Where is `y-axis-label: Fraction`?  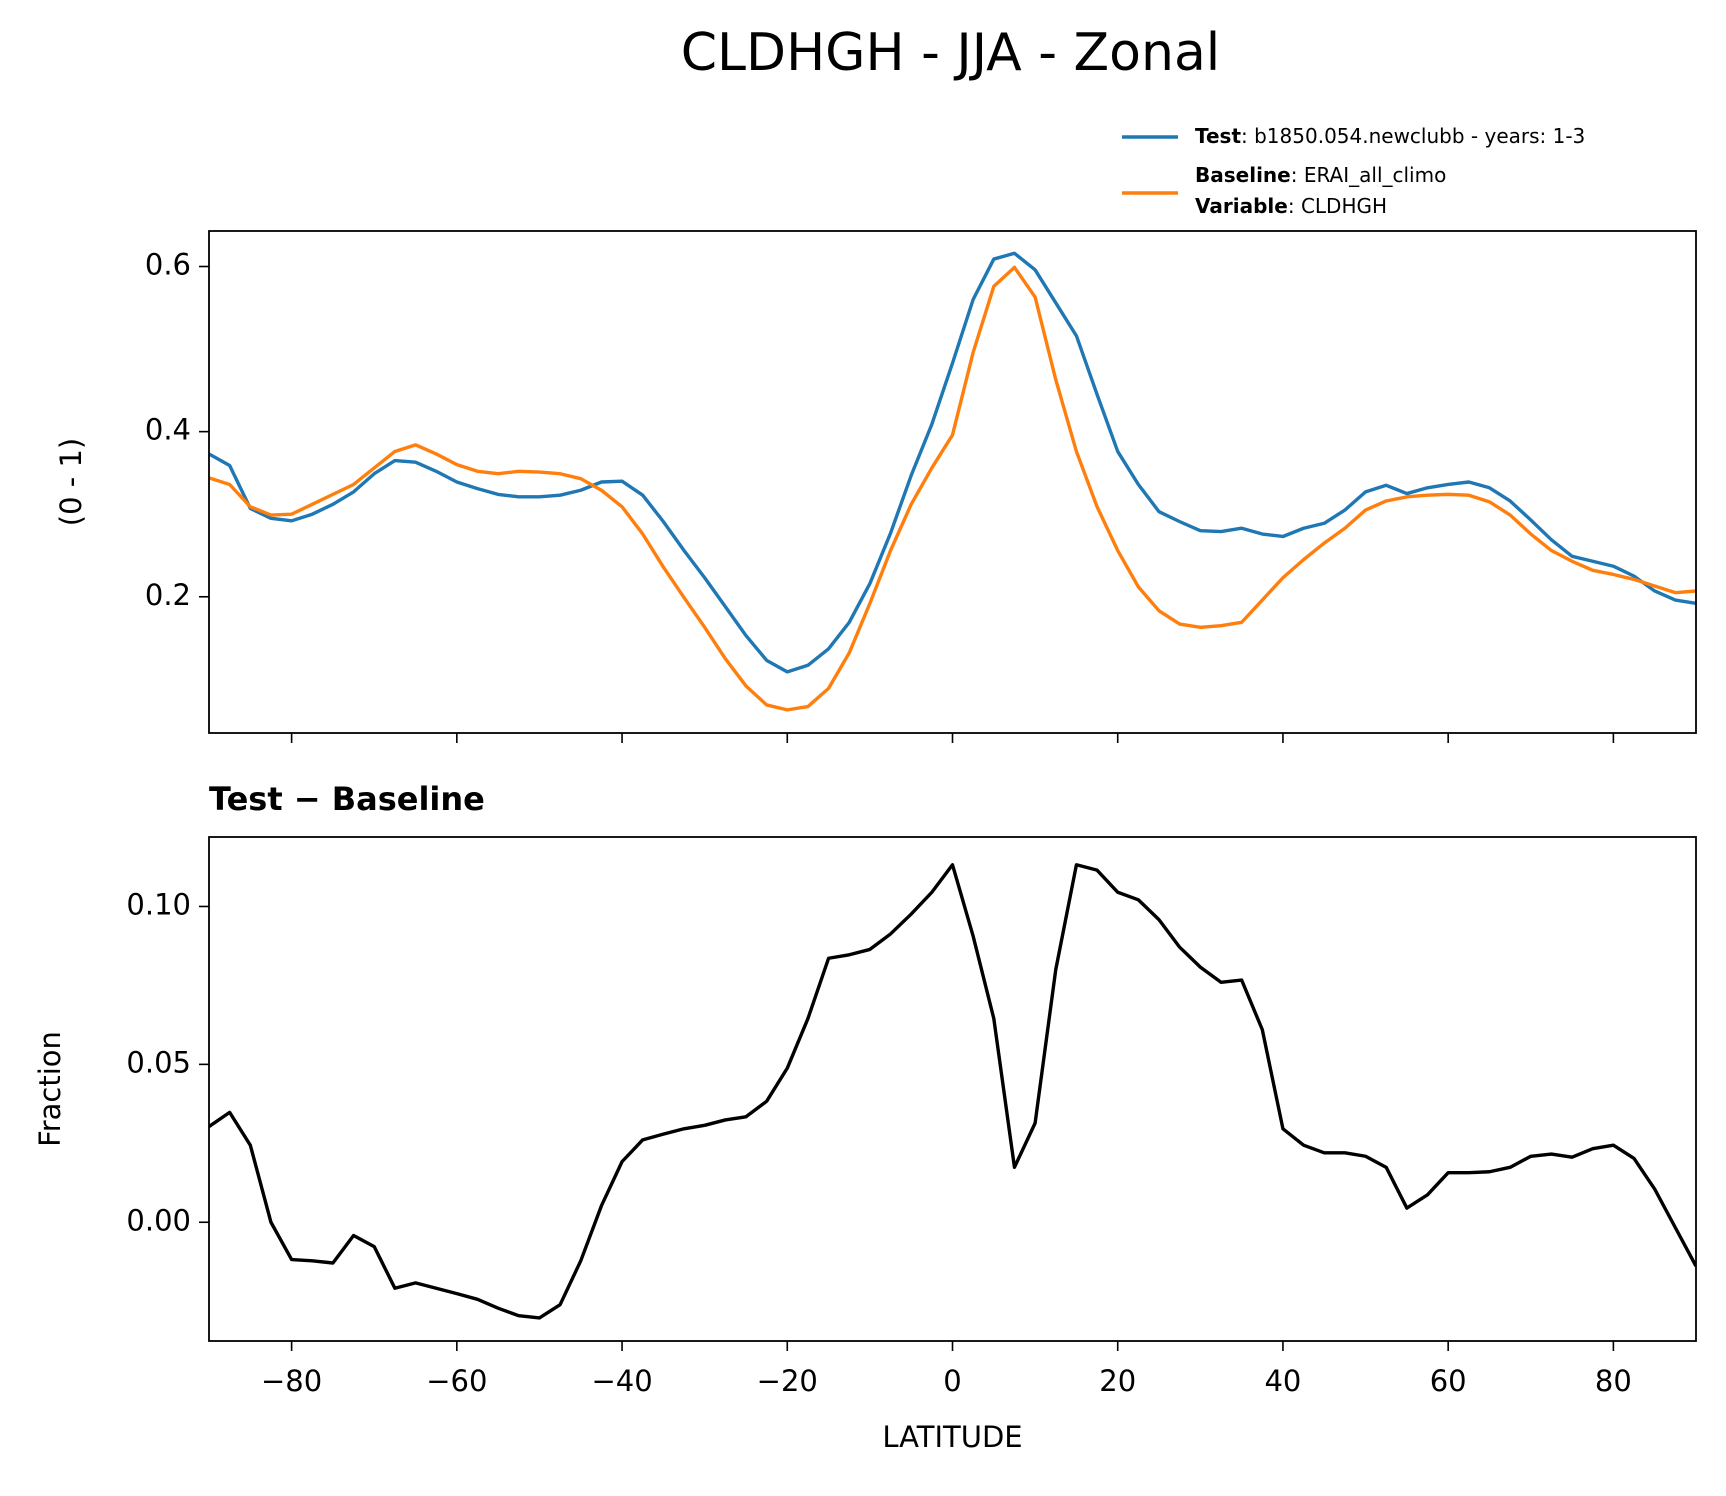 y-axis-label: Fraction is located at coordinates (50, 1089).